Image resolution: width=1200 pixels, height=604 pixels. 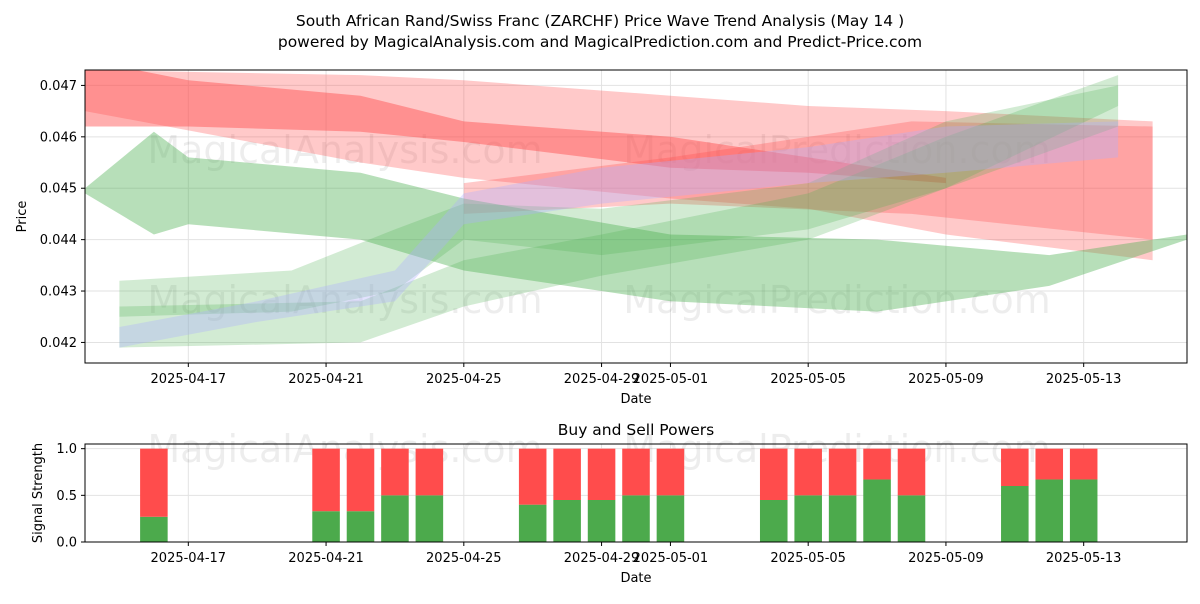 What do you see at coordinates (58, 137) in the screenshot?
I see `y-tick-label: 0.046` at bounding box center [58, 137].